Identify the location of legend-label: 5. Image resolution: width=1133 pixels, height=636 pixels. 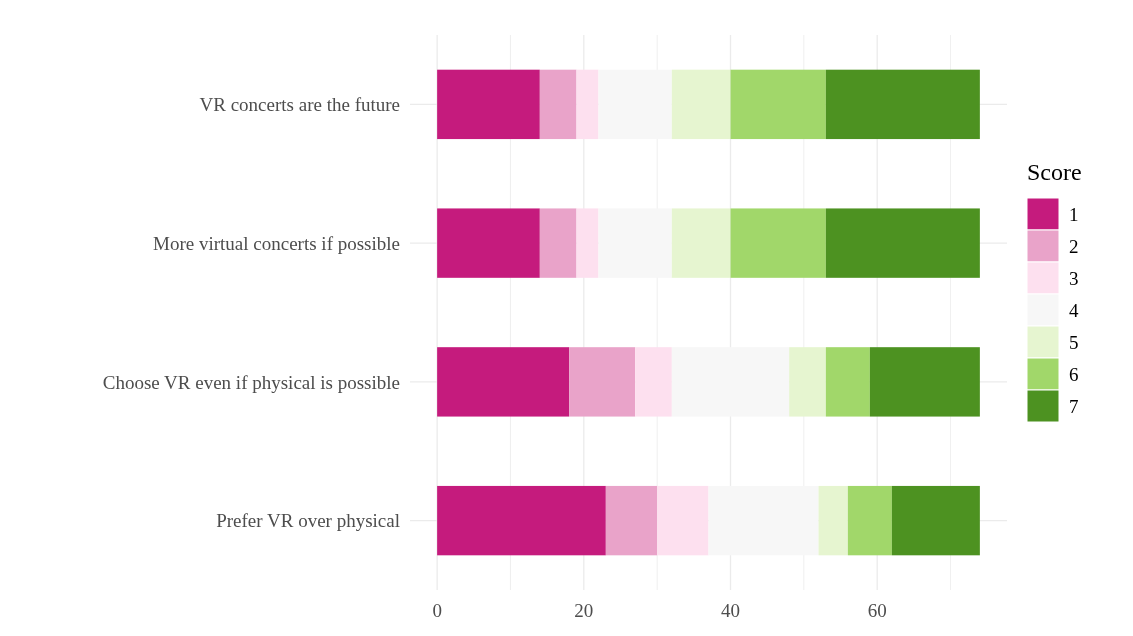
(1074, 342).